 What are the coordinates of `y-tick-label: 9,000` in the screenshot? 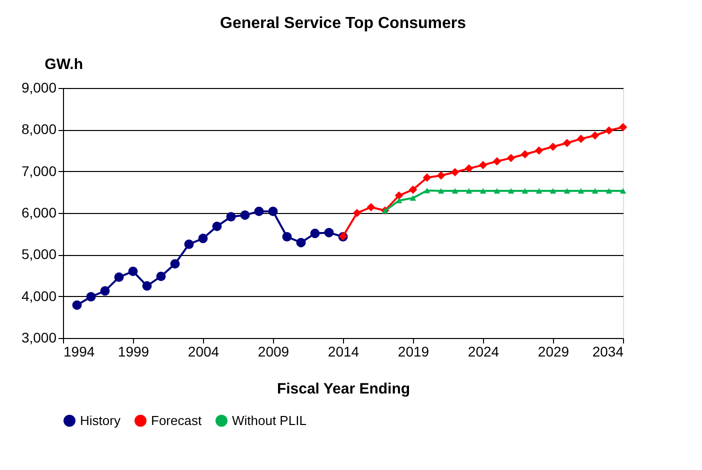 It's located at (39, 88).